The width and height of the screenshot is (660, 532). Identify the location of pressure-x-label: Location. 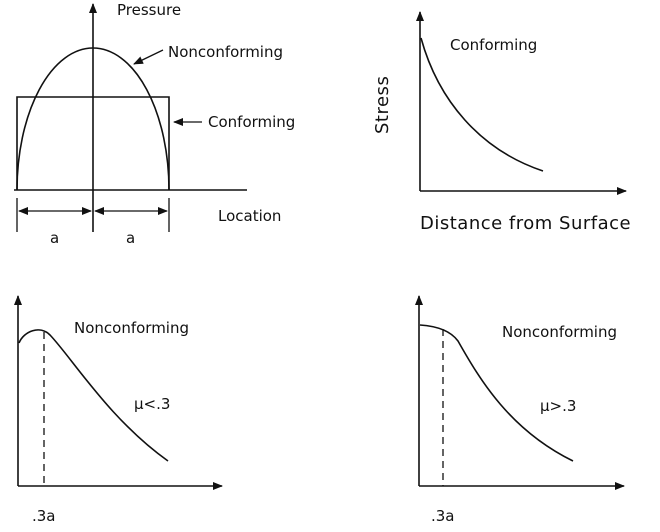
(249, 216).